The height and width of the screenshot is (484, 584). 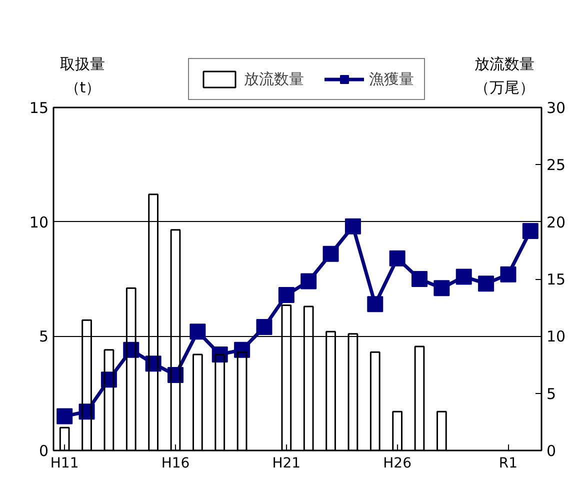 What do you see at coordinates (175, 464) in the screenshot?
I see `x-tick-label: H16` at bounding box center [175, 464].